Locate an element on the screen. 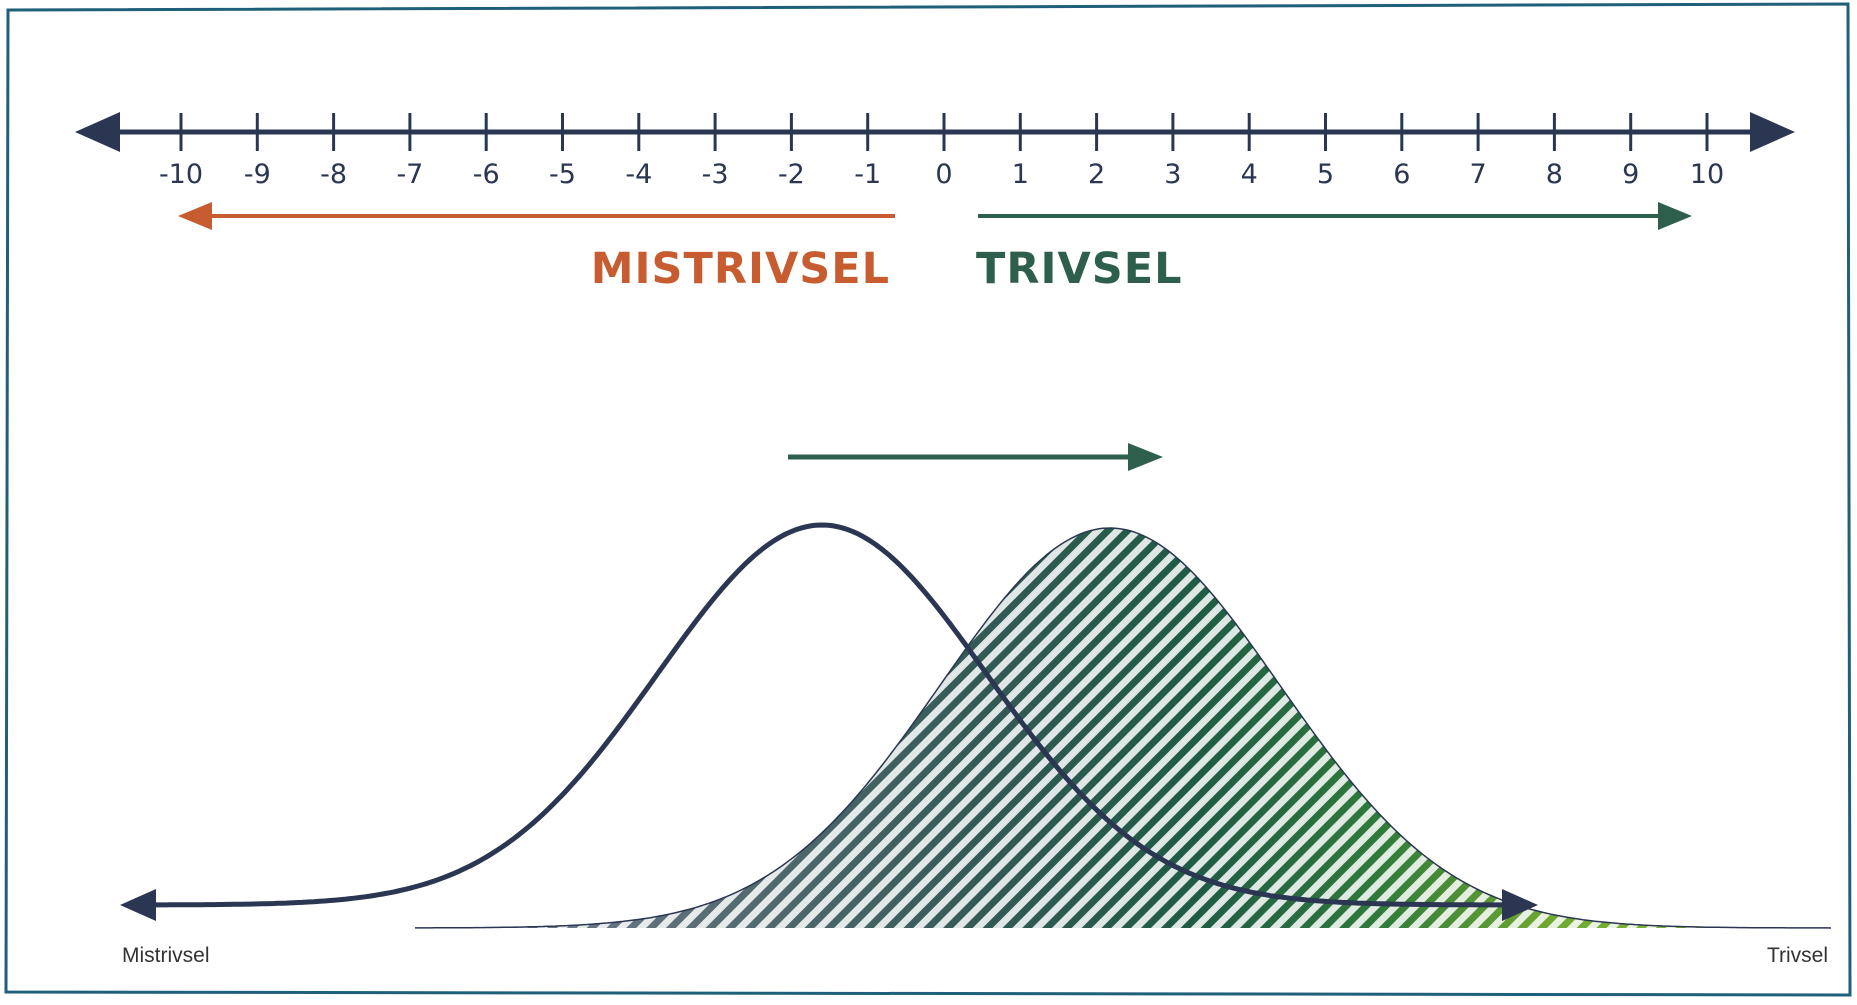 Image resolution: width=1857 pixels, height=1005 pixels. trivsel-direction: TRIVSEL is located at coordinates (1334, 248).